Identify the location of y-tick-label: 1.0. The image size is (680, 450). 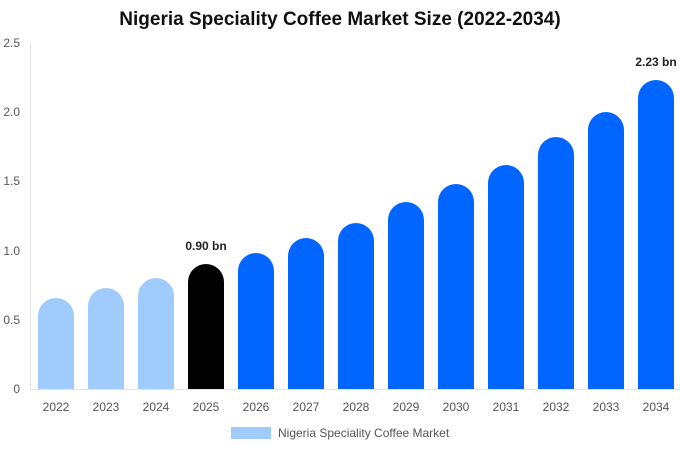
(11, 250).